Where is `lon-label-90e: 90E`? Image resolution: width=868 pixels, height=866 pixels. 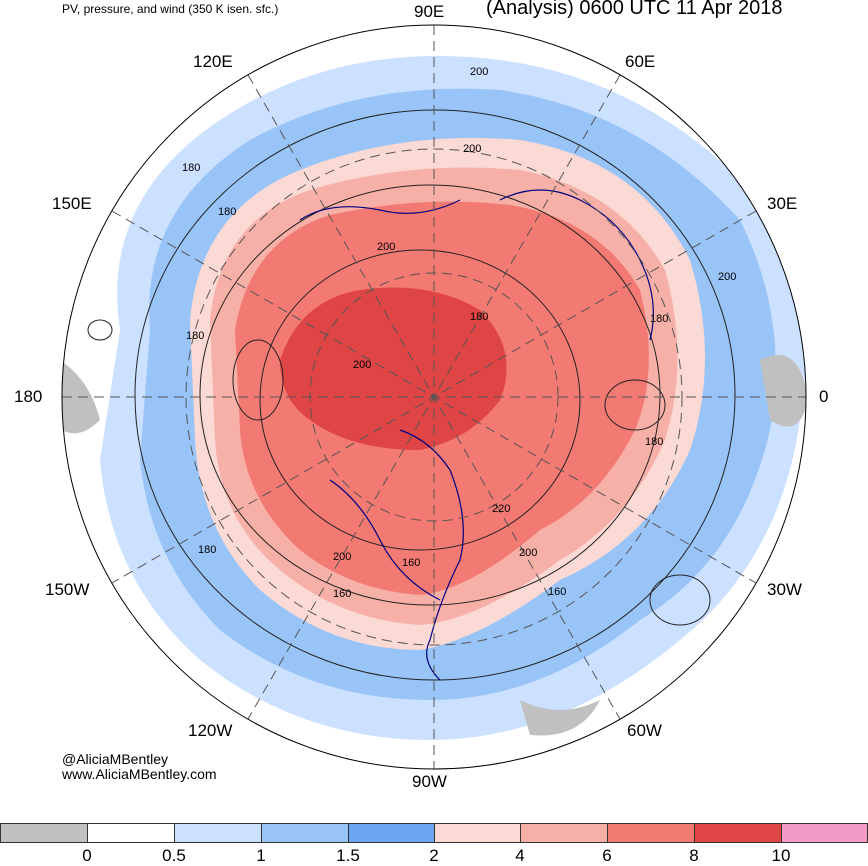 lon-label-90e: 90E is located at coordinates (429, 11).